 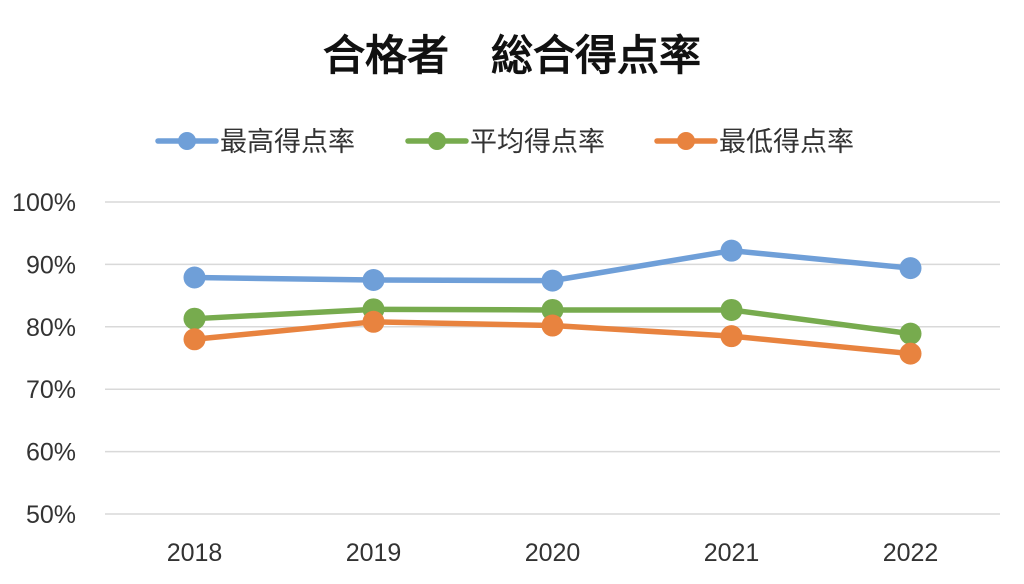 What do you see at coordinates (287, 142) in the screenshot?
I see `legend-label: 最高得点率` at bounding box center [287, 142].